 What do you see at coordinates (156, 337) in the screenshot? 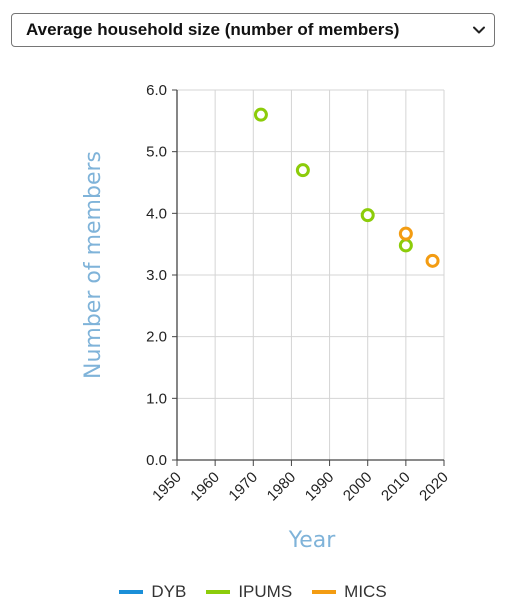
I see `y-tick-label: 2.0` at bounding box center [156, 337].